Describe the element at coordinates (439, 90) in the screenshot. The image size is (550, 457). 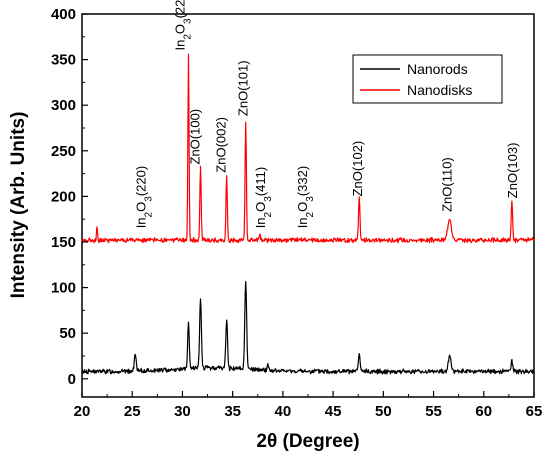
I see `legend-label-nanodisks: Nanodisks` at that location.